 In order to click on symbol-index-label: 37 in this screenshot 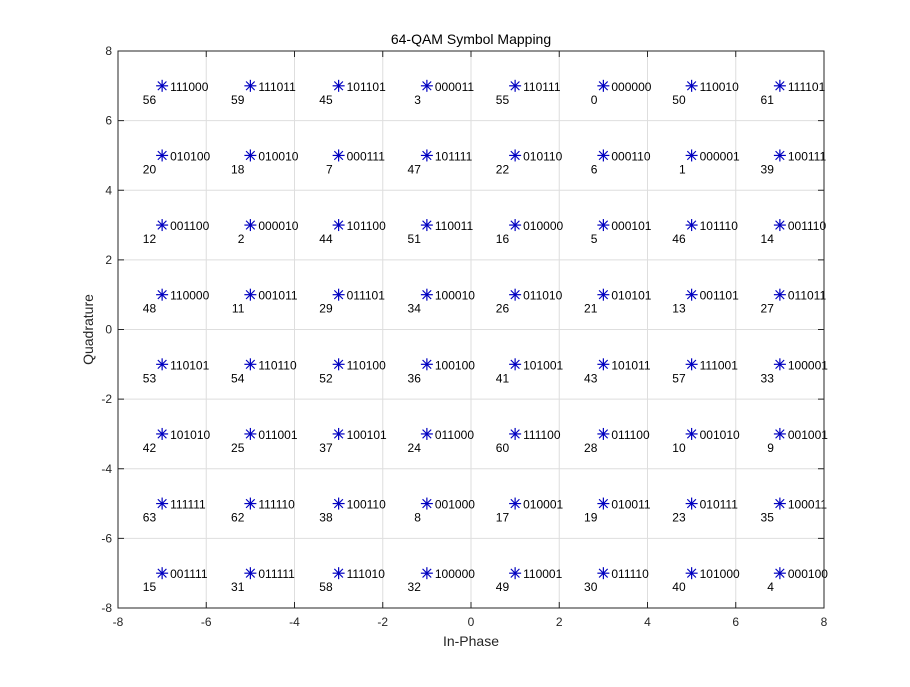, I will do `click(326, 448)`.